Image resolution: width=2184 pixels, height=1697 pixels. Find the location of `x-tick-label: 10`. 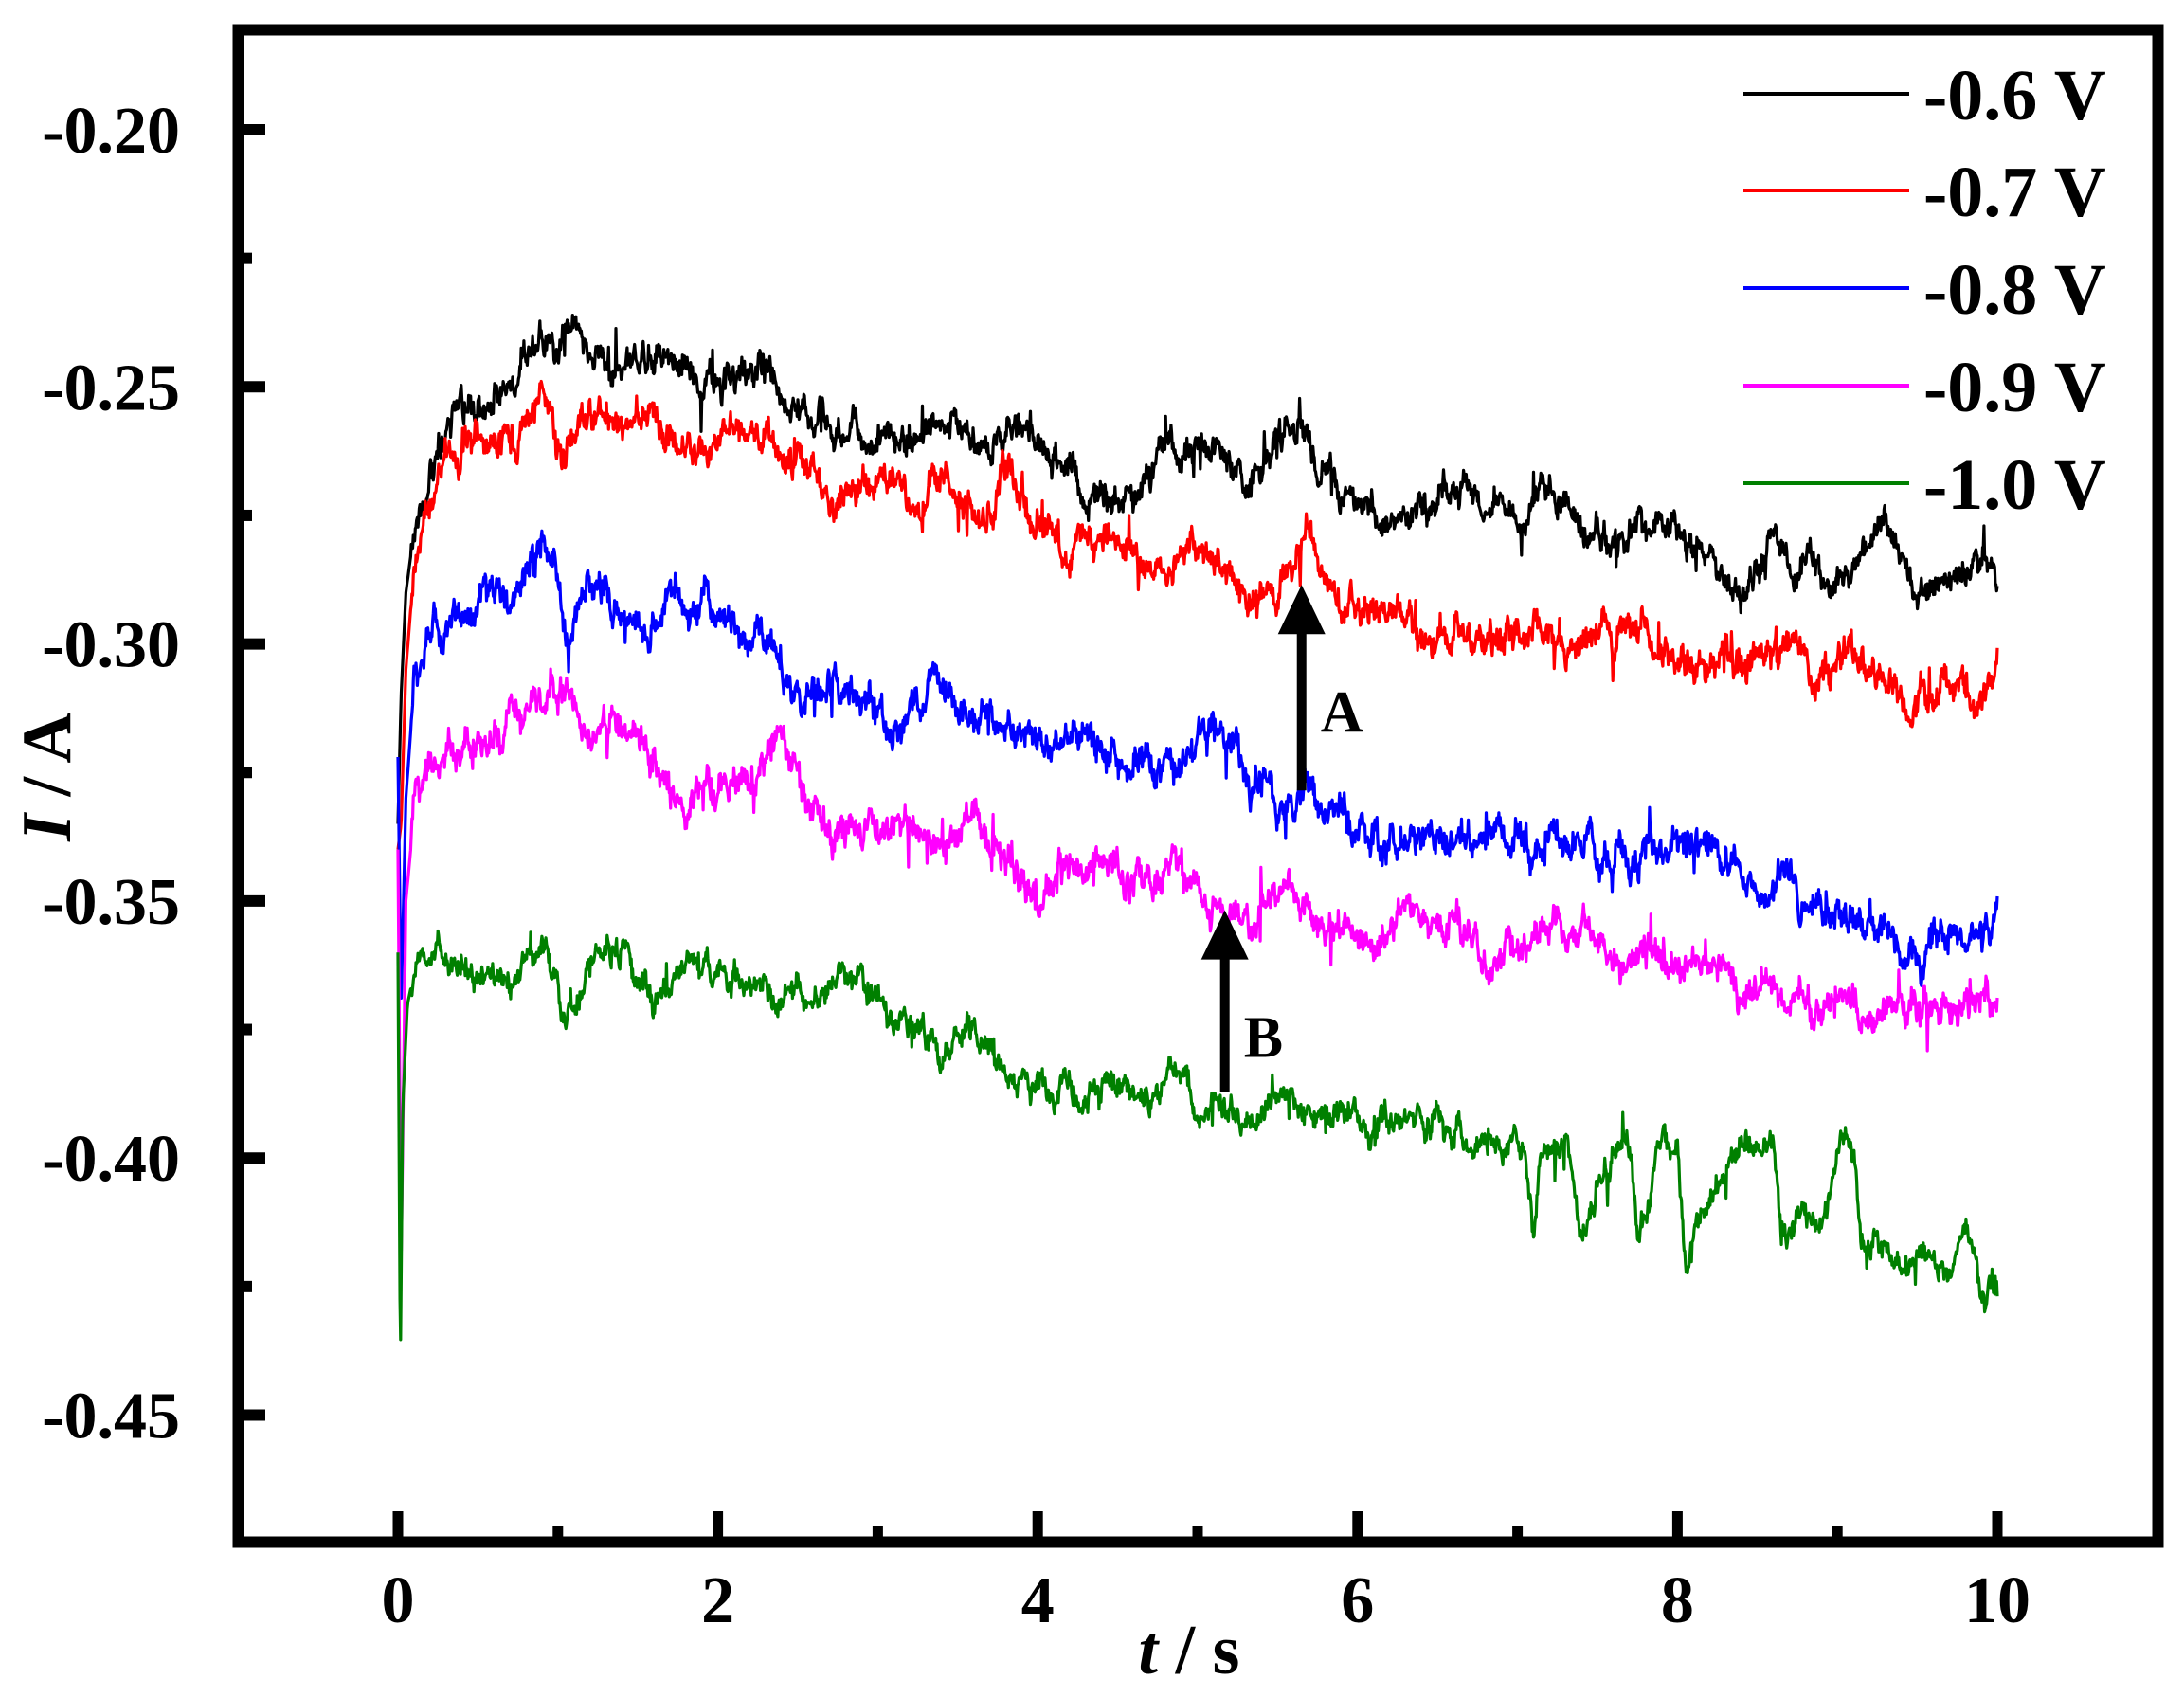

x-tick-label: 10 is located at coordinates (1997, 1600).